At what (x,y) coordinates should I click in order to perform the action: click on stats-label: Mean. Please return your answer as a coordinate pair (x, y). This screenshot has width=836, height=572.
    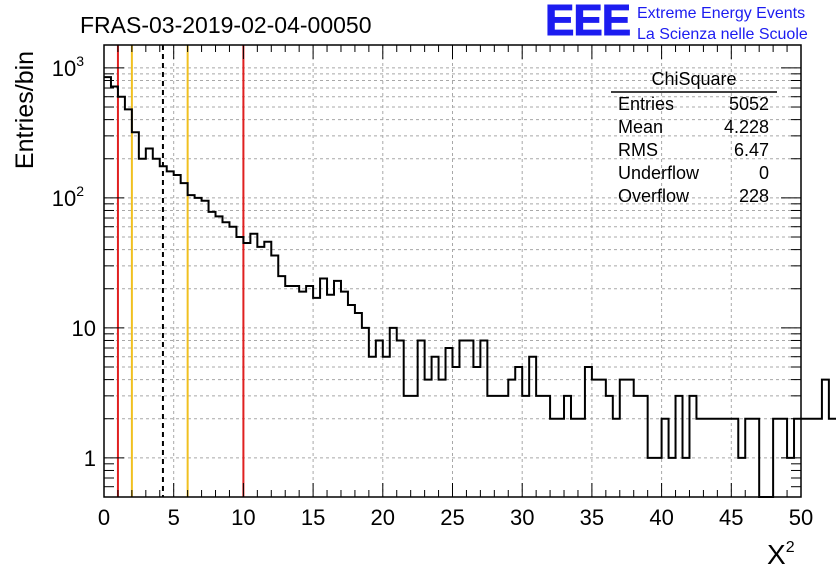
    Looking at the image, I should click on (640, 127).